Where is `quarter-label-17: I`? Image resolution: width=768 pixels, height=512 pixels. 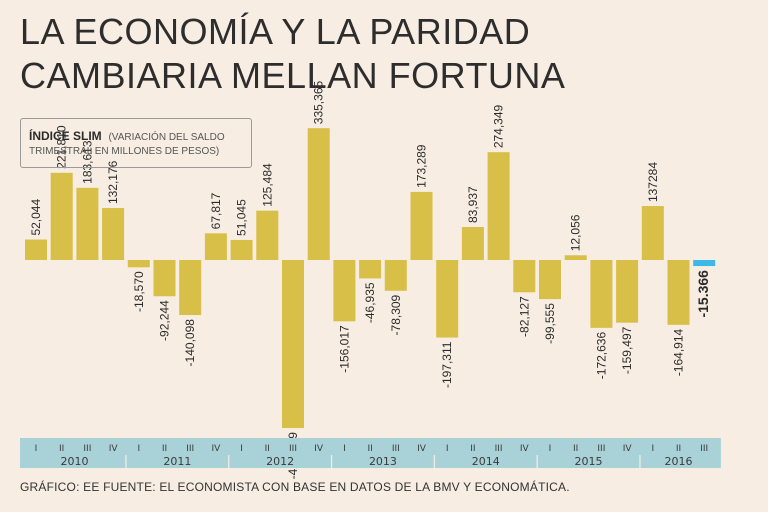 quarter-label-17: I is located at coordinates (447, 449).